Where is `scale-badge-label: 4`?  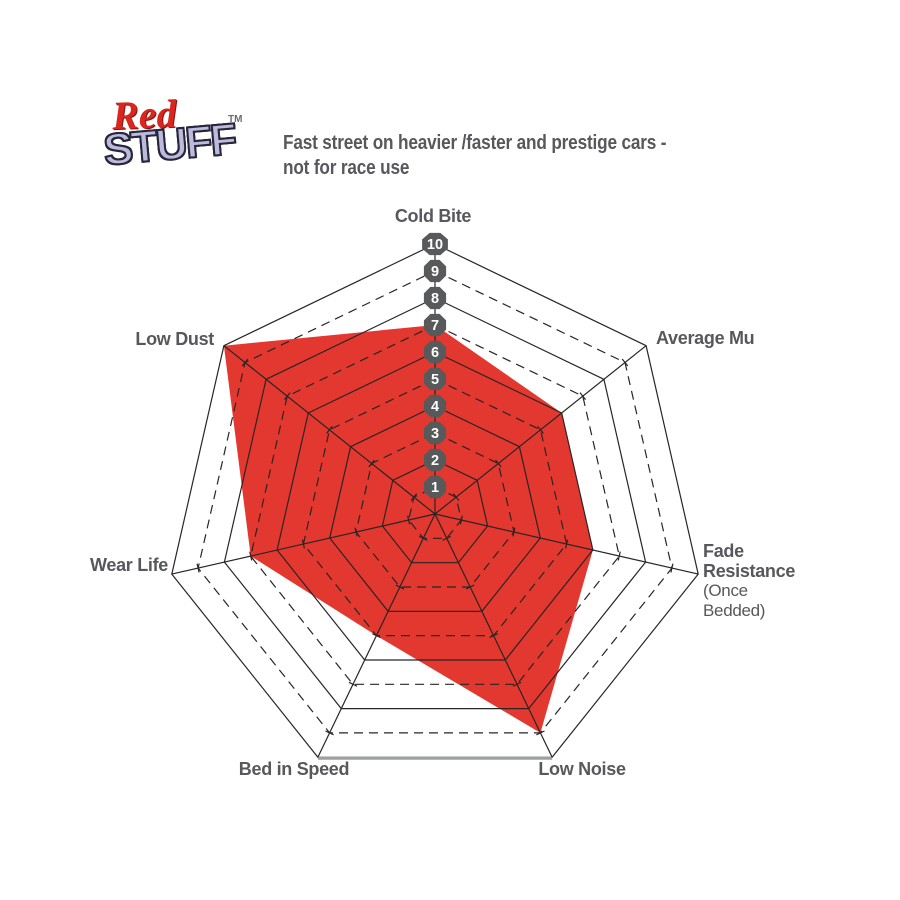
scale-badge-label: 4 is located at coordinates (435, 407).